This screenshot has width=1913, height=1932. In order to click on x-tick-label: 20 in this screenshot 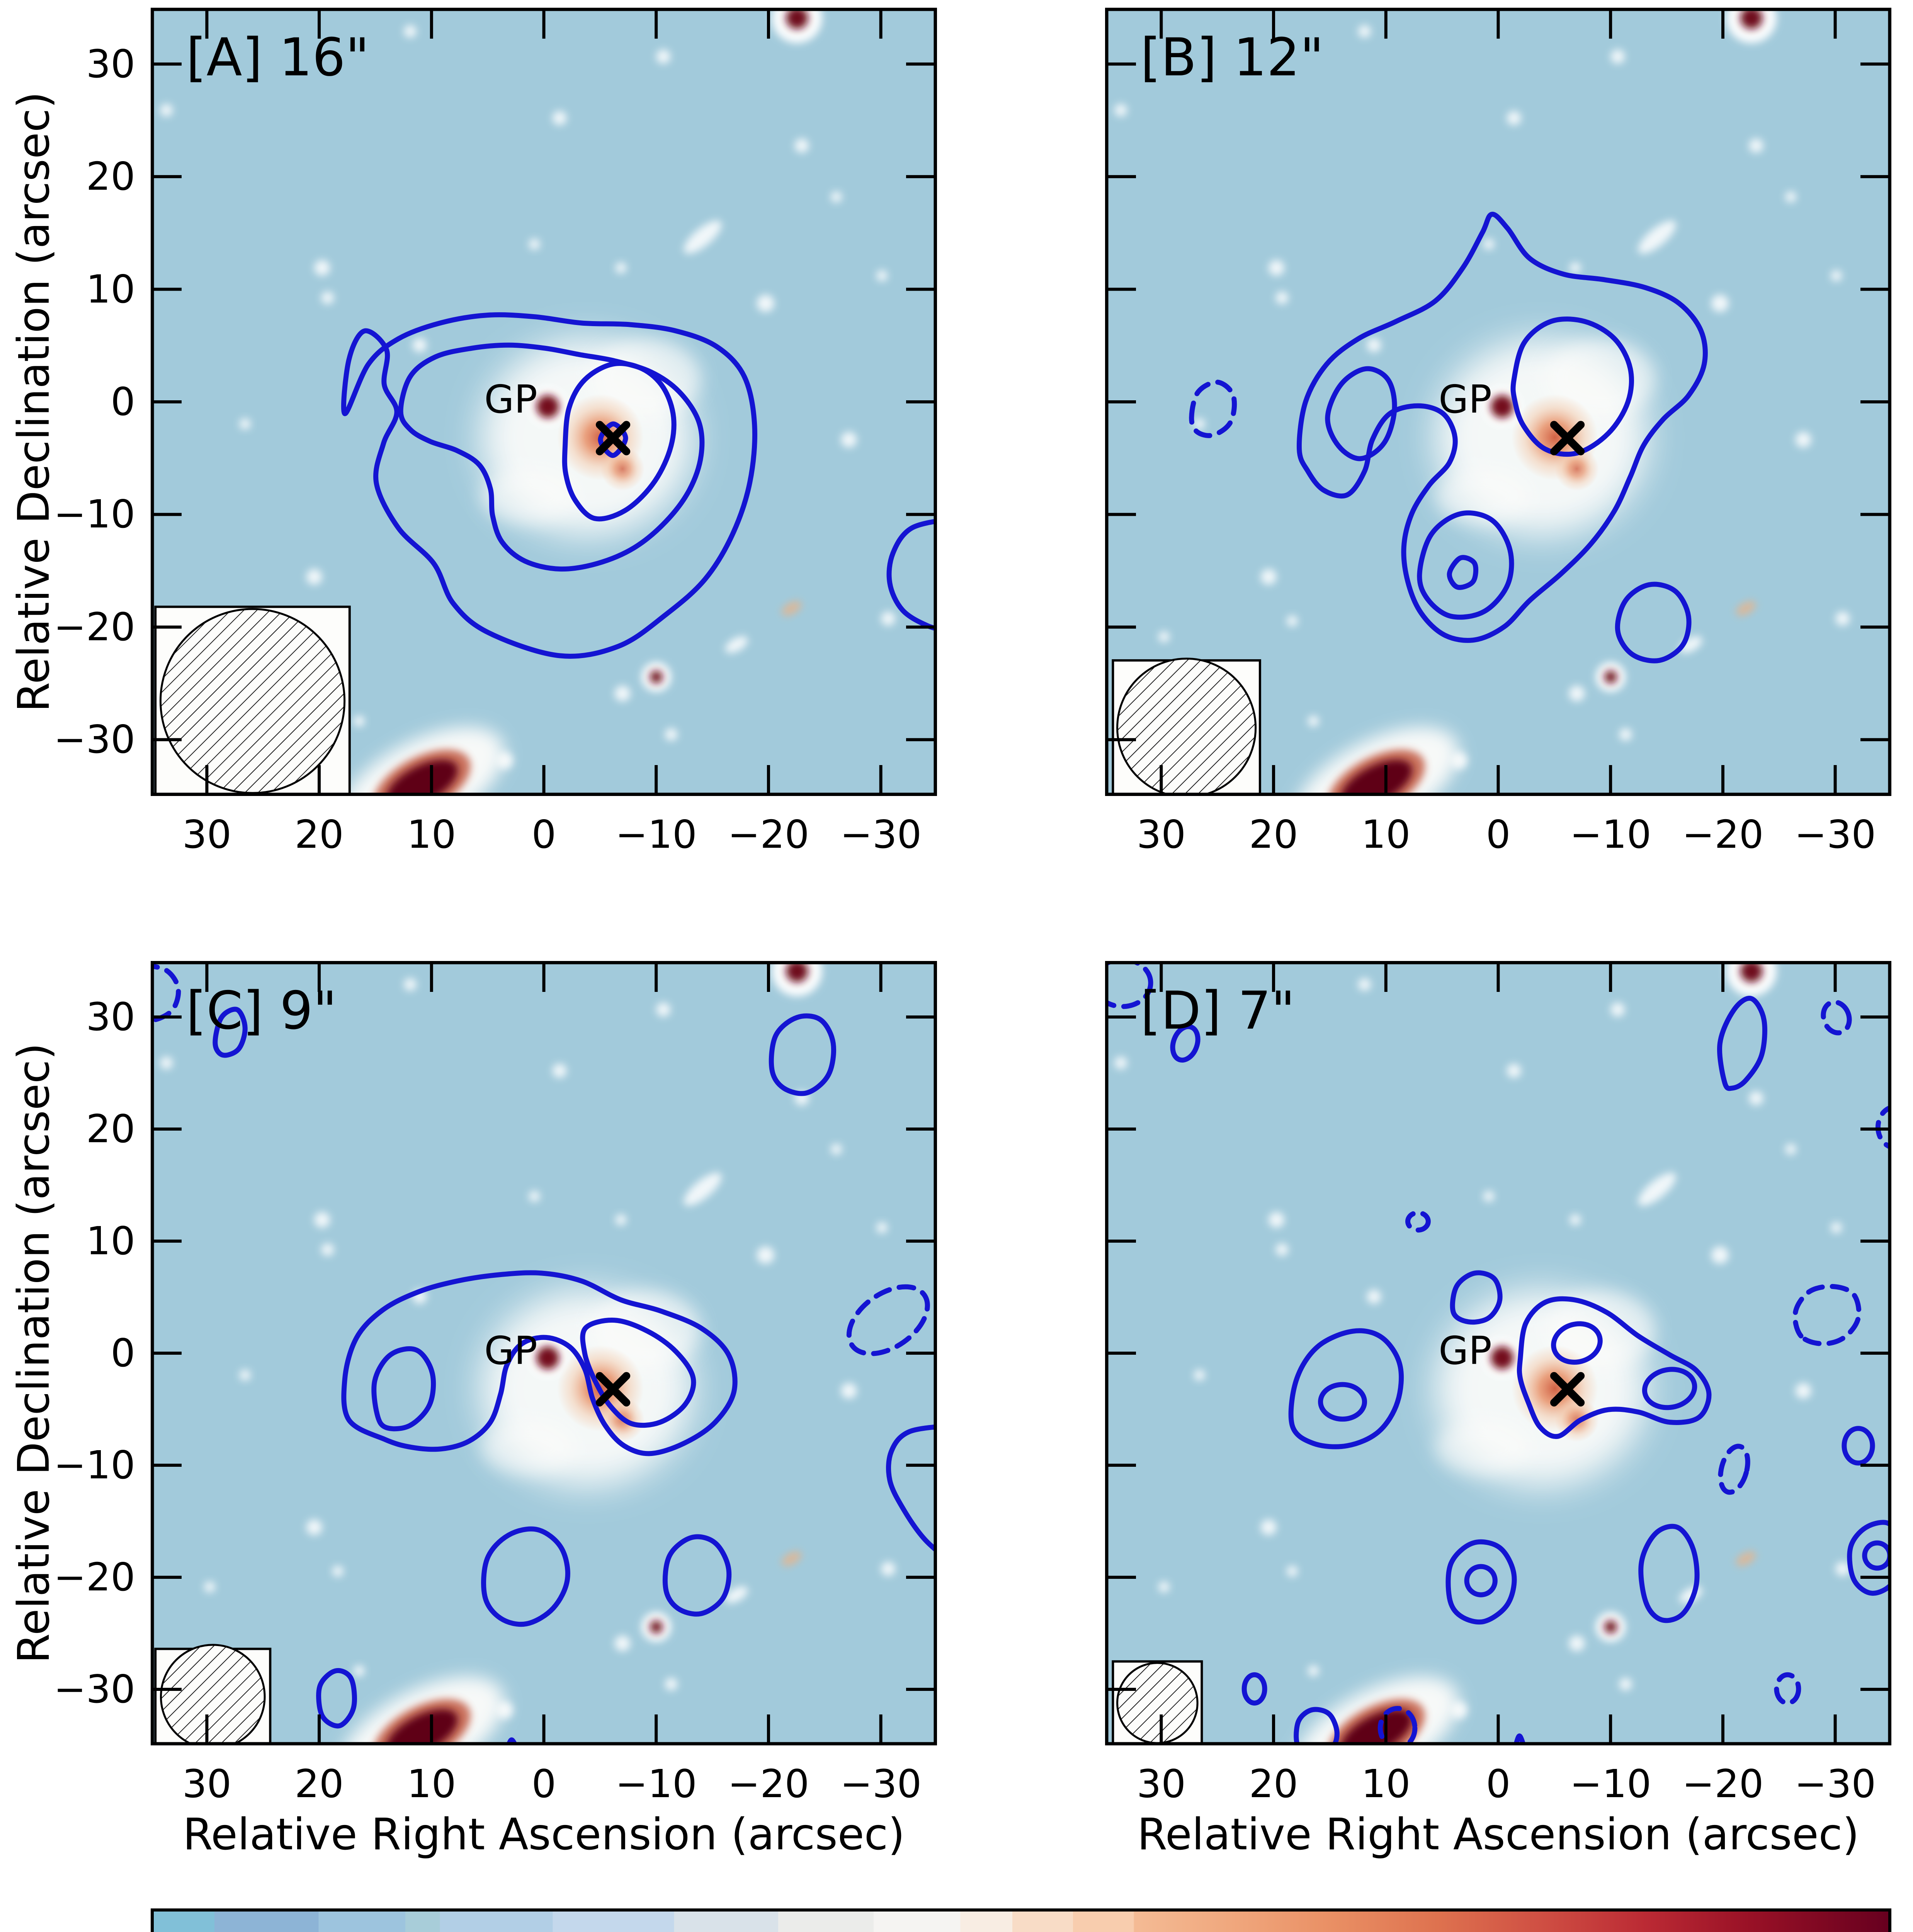, I will do `click(1274, 1784)`.